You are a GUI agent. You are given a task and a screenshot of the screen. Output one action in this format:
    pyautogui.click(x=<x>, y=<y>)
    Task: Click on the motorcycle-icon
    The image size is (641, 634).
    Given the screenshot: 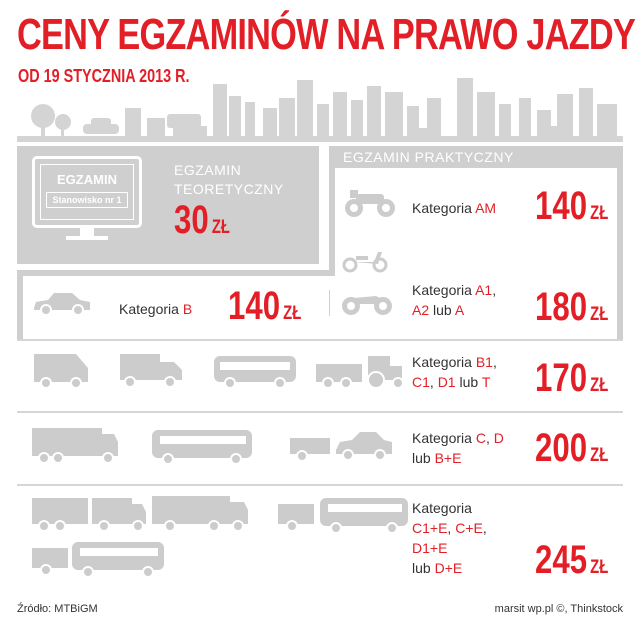 What is the action you would take?
    pyautogui.click(x=367, y=305)
    